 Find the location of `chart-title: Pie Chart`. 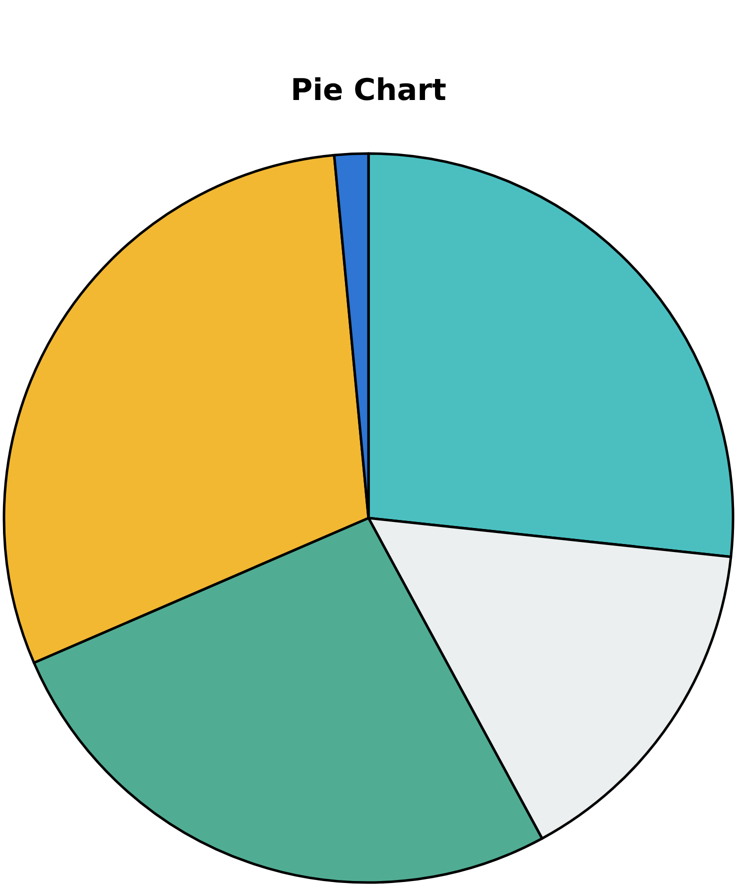

chart-title: Pie Chart is located at coordinates (368, 90).